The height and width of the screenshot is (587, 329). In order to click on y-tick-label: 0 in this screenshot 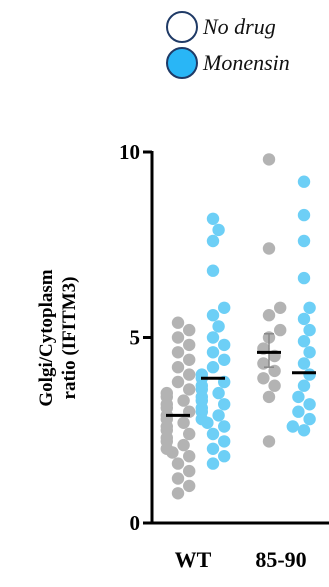, I will do `click(135, 523)`.